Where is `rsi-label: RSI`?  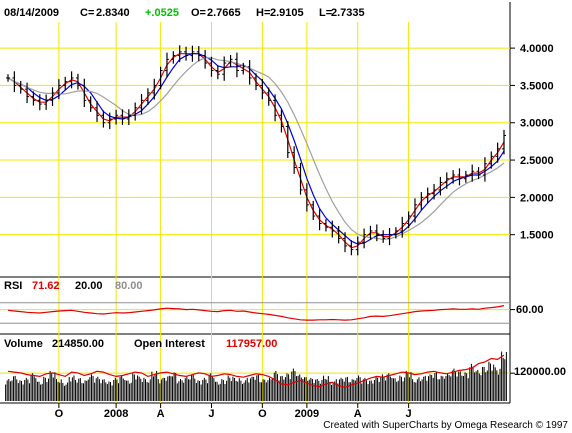
rsi-label: RSI is located at coordinates (13, 286).